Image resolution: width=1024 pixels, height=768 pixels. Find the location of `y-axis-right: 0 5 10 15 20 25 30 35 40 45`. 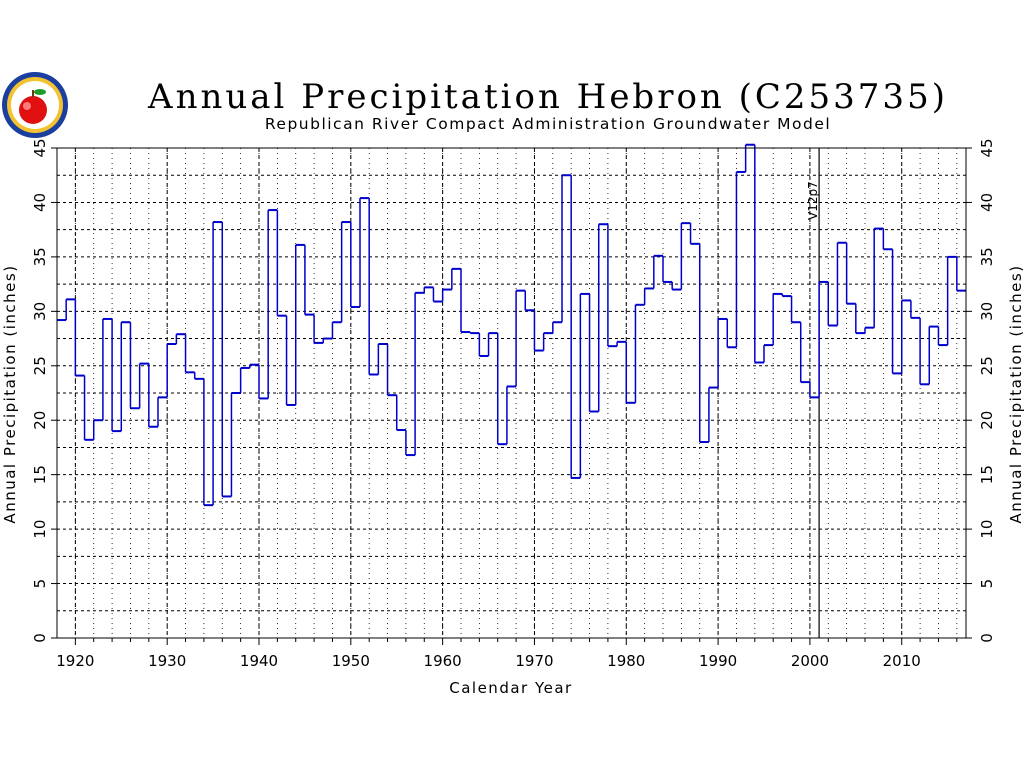

y-axis-right: 0 5 10 15 20 25 30 35 40 45 is located at coordinates (981, 390).